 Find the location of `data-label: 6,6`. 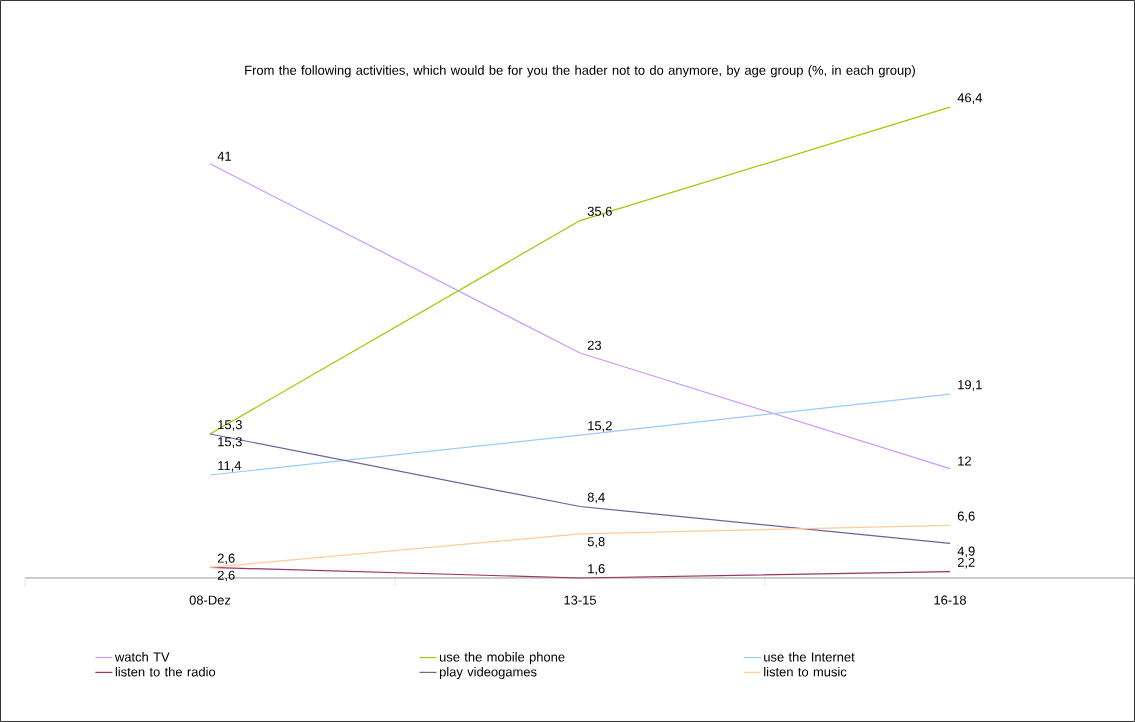

data-label: 6,6 is located at coordinates (966, 517).